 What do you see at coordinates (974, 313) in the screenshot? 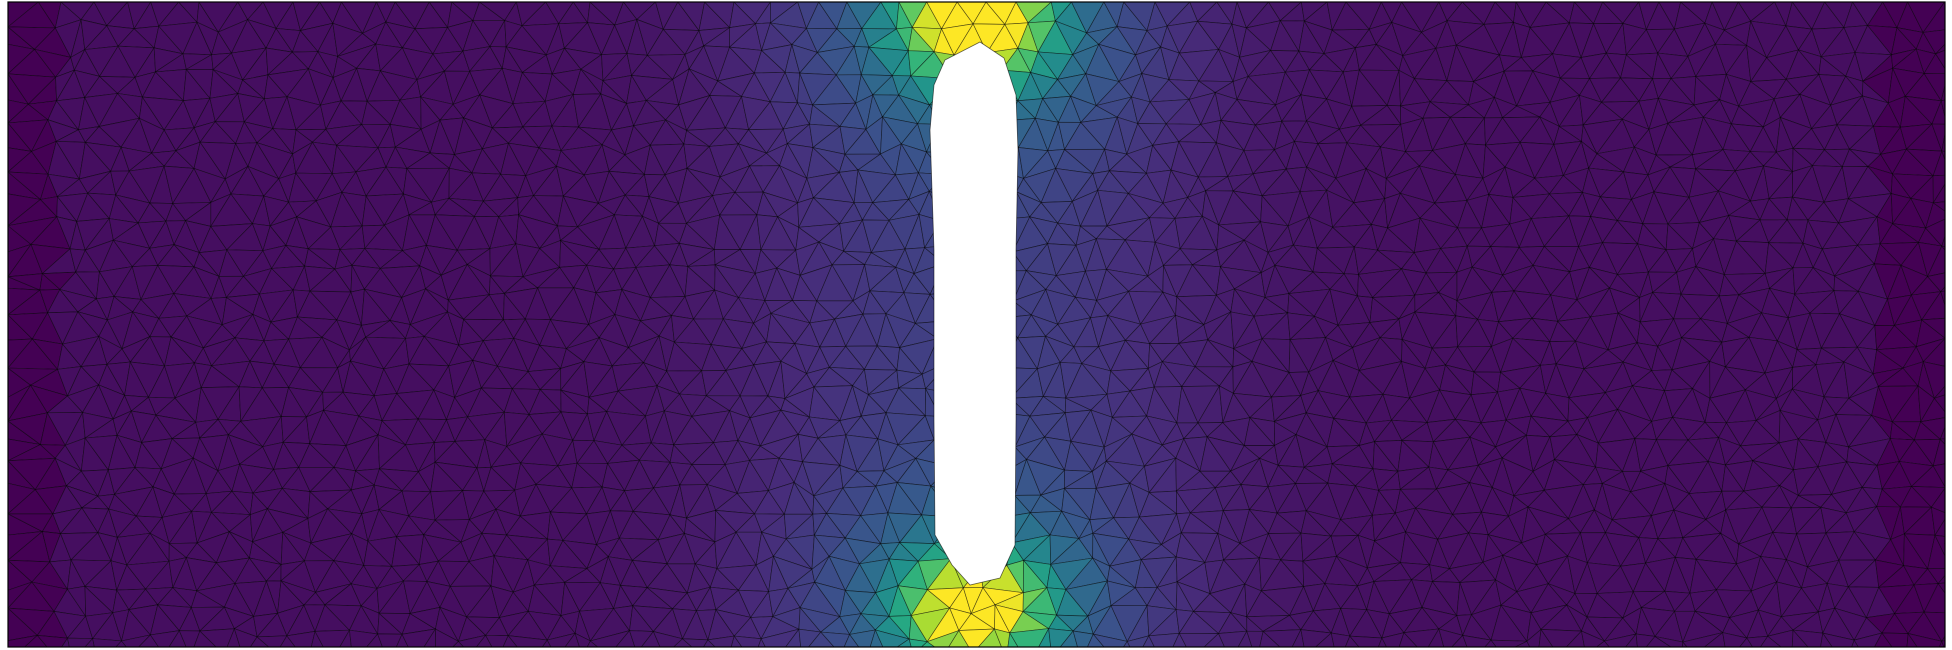
I see `slot-hole` at bounding box center [974, 313].